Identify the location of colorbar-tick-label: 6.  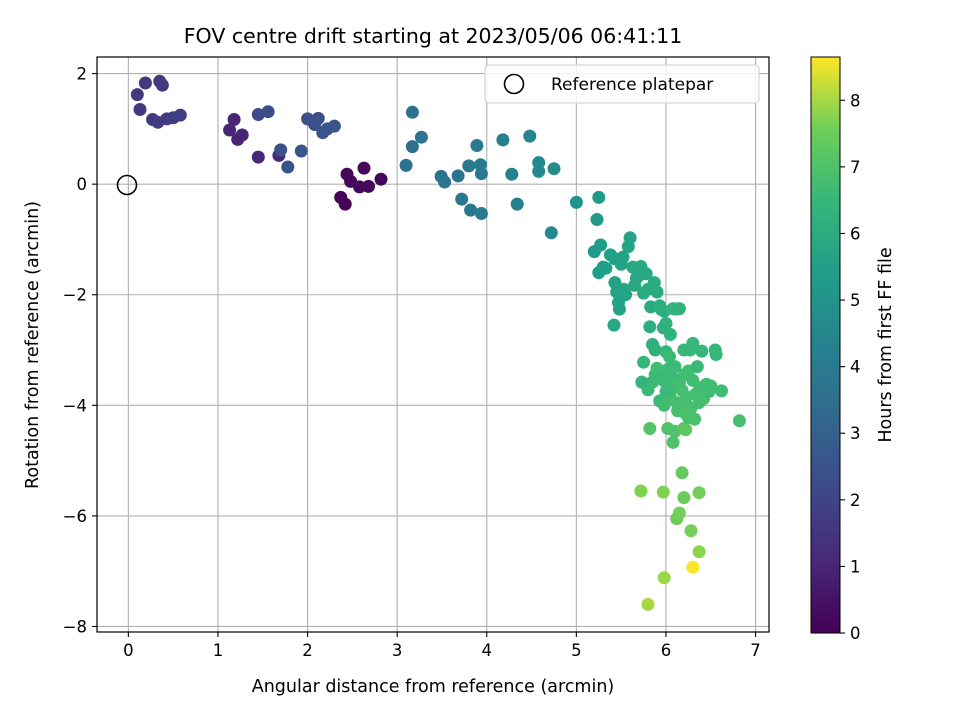
(855, 233).